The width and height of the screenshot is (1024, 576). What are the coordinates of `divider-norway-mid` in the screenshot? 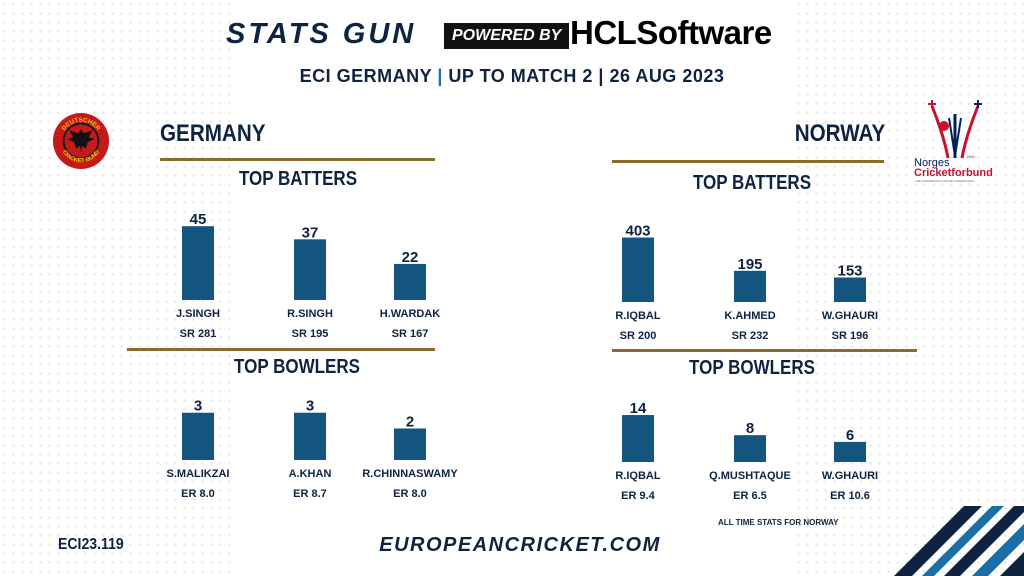 It's located at (764, 350).